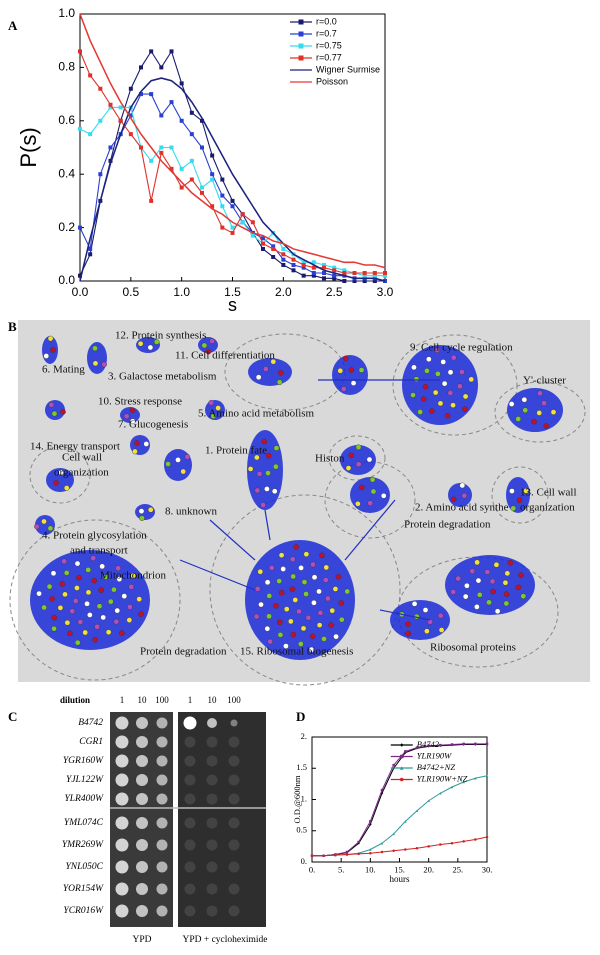 The image size is (600, 955). I want to click on strain-label: YCR016W, so click(83, 911).